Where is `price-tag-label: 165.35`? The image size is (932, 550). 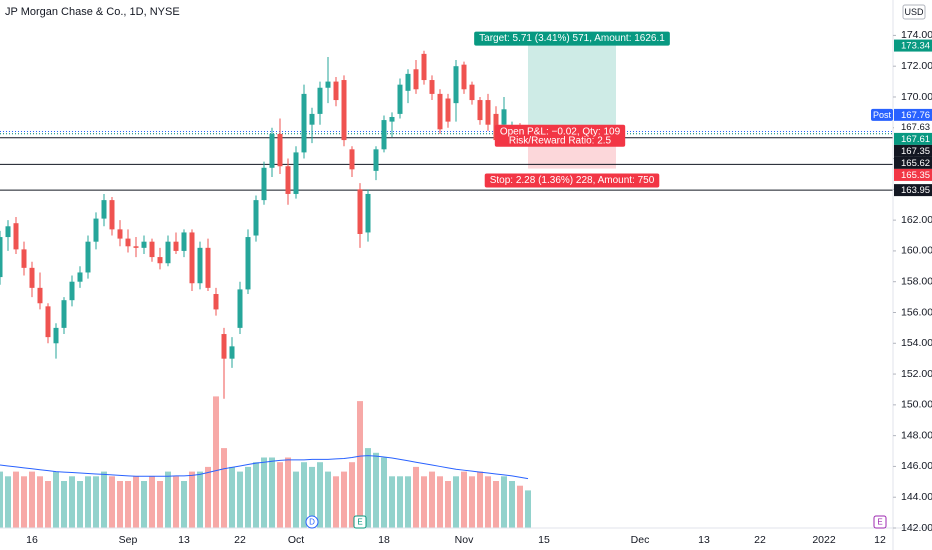
price-tag-label: 165.35 is located at coordinates (915, 175).